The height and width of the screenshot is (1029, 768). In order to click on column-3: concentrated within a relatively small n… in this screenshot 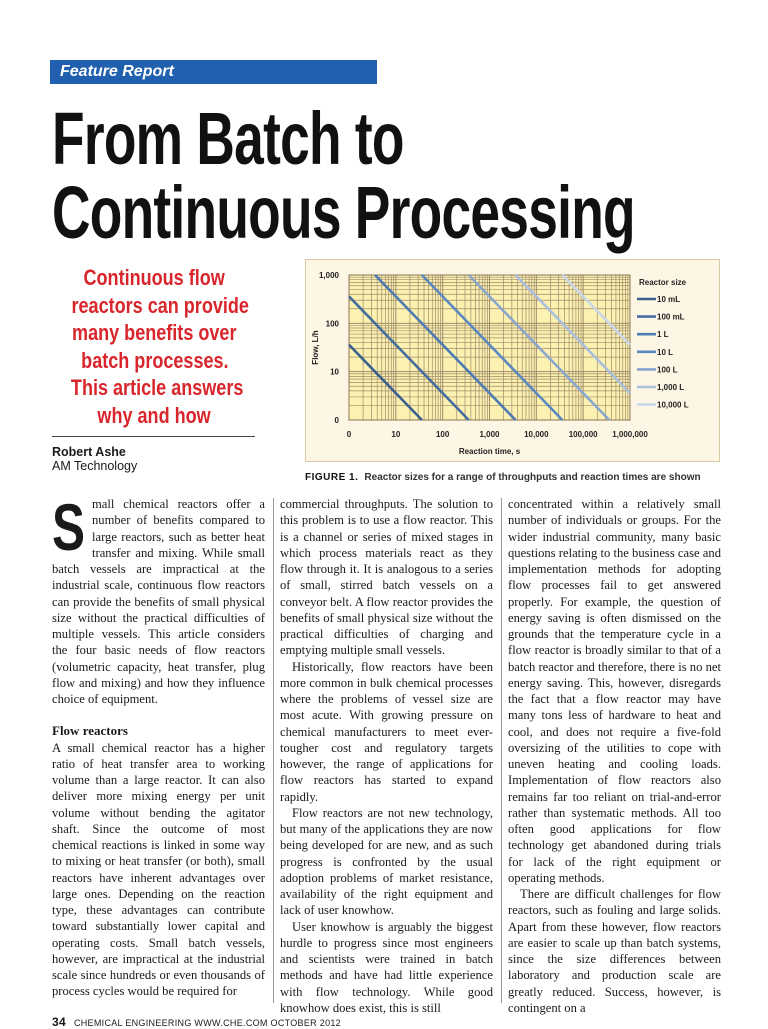, I will do `click(614, 756)`.